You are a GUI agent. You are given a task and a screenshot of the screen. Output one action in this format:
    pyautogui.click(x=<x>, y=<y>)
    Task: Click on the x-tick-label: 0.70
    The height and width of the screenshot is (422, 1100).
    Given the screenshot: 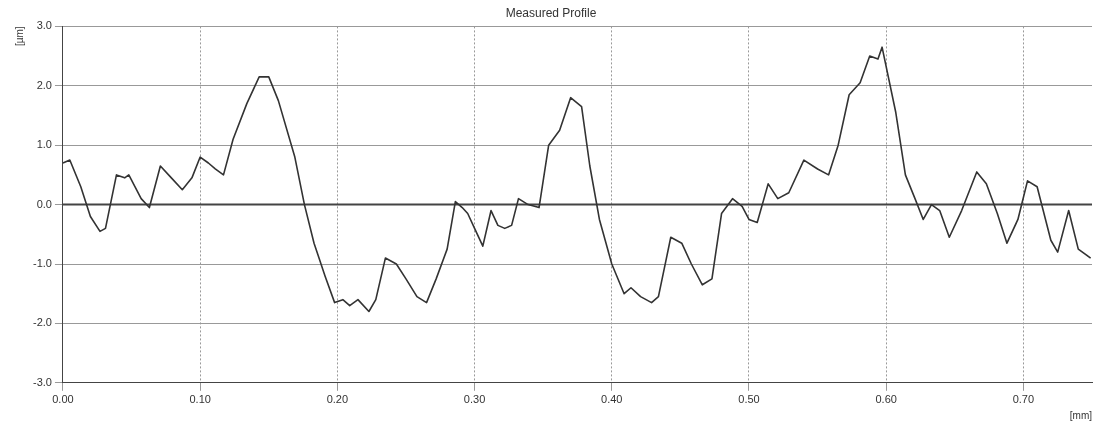 What is the action you would take?
    pyautogui.click(x=1023, y=399)
    